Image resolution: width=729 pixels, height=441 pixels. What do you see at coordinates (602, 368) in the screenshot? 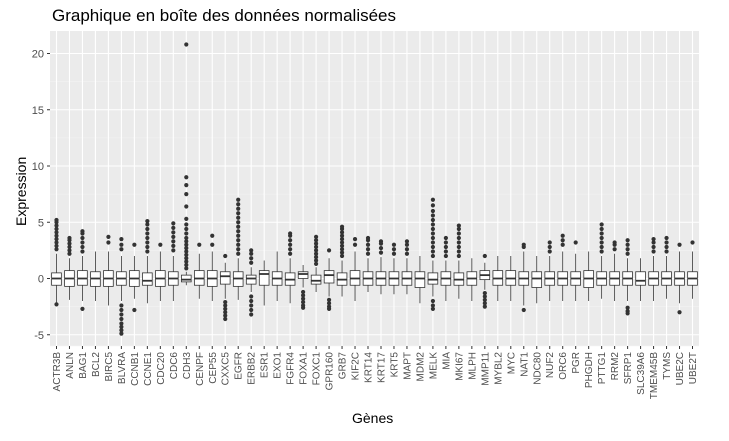
I see `x-tick-label: PTTG1` at bounding box center [602, 368].